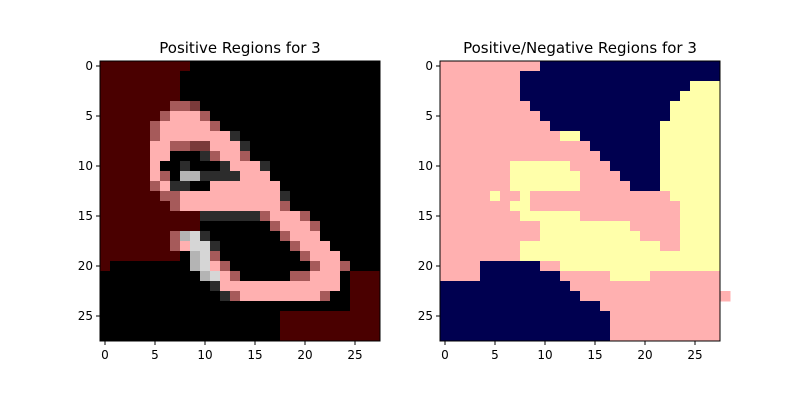 This screenshot has height=400, width=800. I want to click on right-y-tick-label: 5, so click(429, 116).